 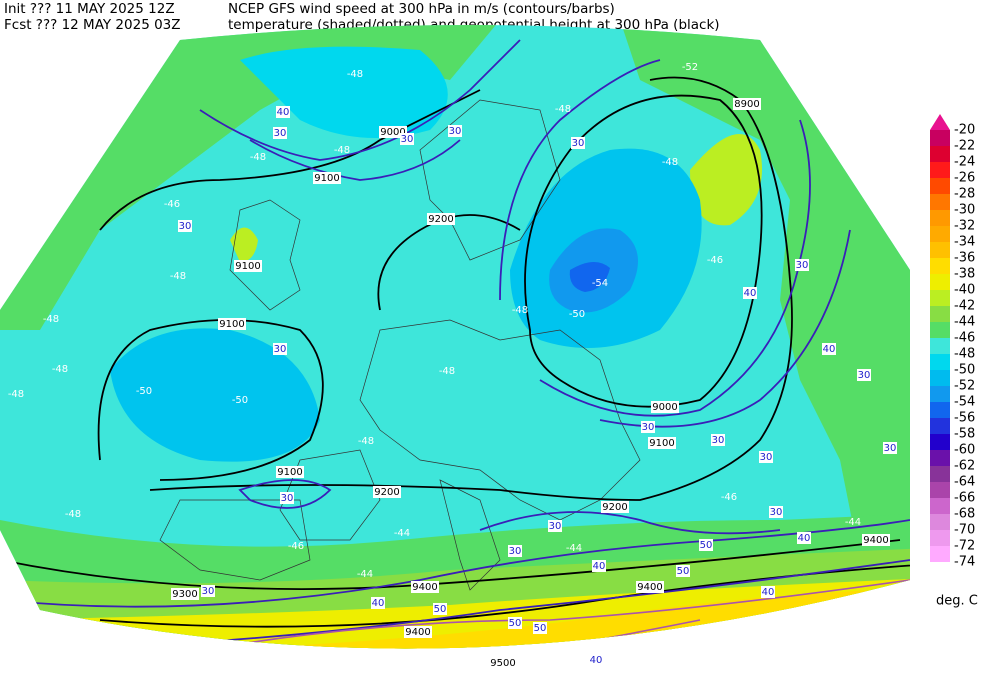 I want to click on colorbar-label: -62, so click(x=964, y=466).